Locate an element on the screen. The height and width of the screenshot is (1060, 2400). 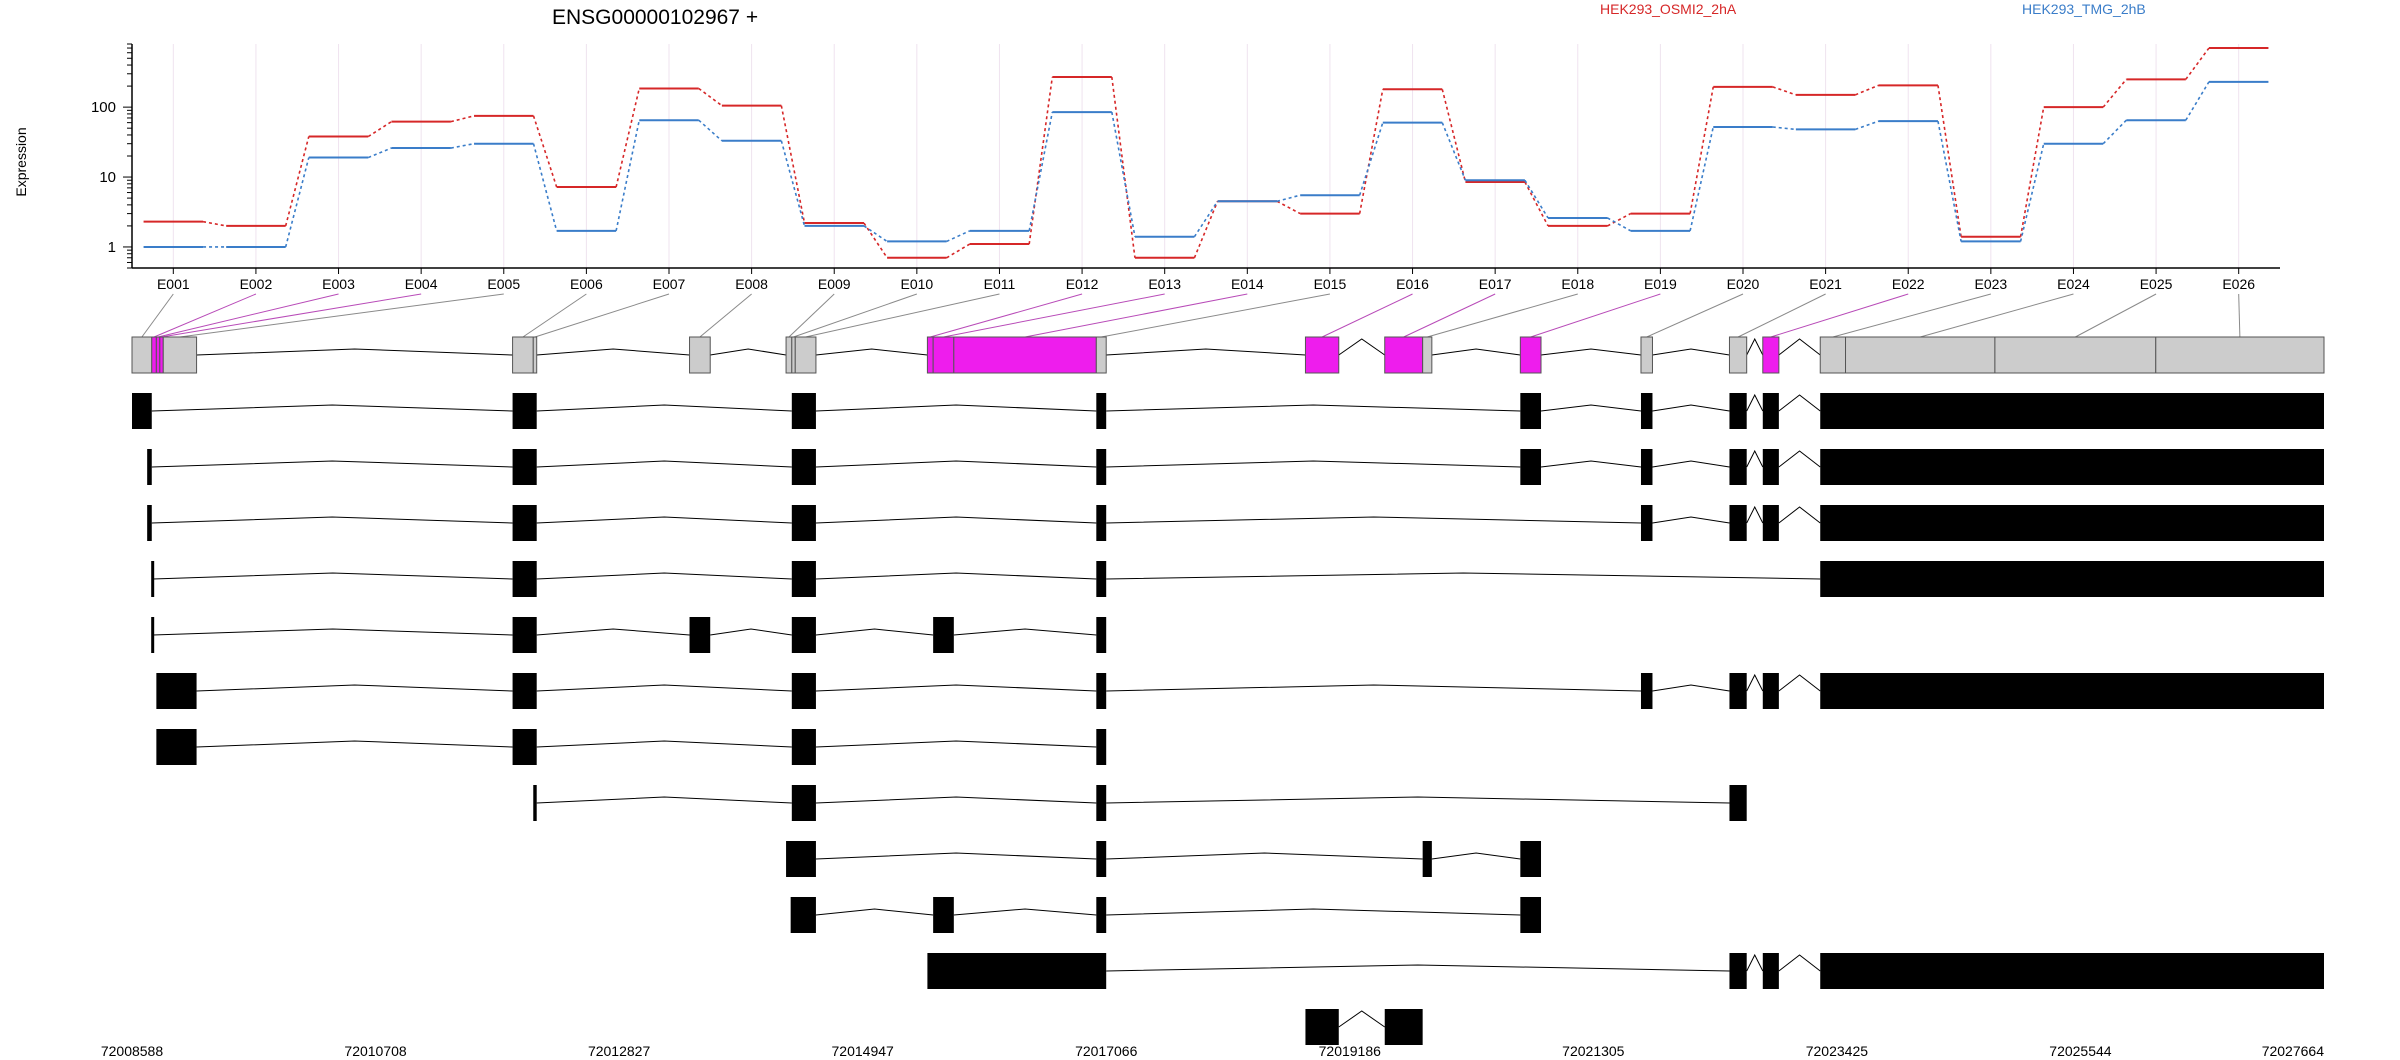
x-tick-label: E006 is located at coordinates (586, 284).